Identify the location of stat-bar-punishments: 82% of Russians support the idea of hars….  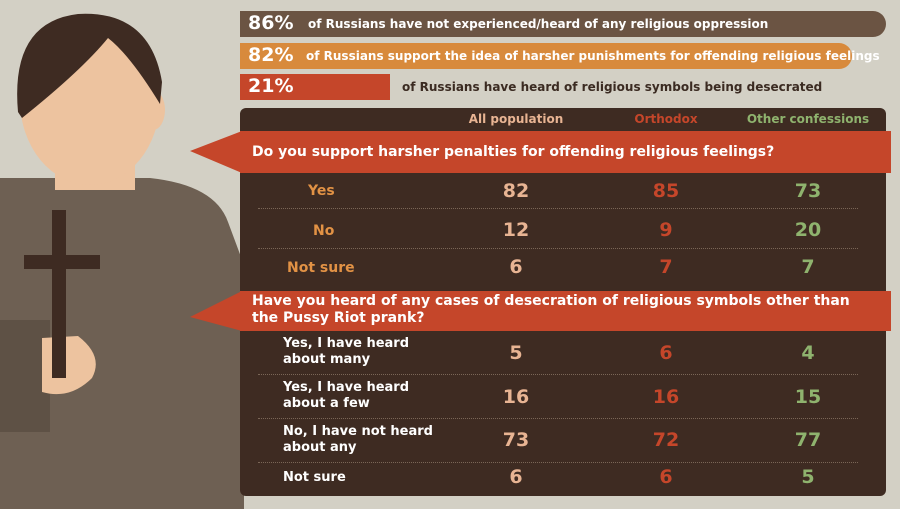
(560, 56).